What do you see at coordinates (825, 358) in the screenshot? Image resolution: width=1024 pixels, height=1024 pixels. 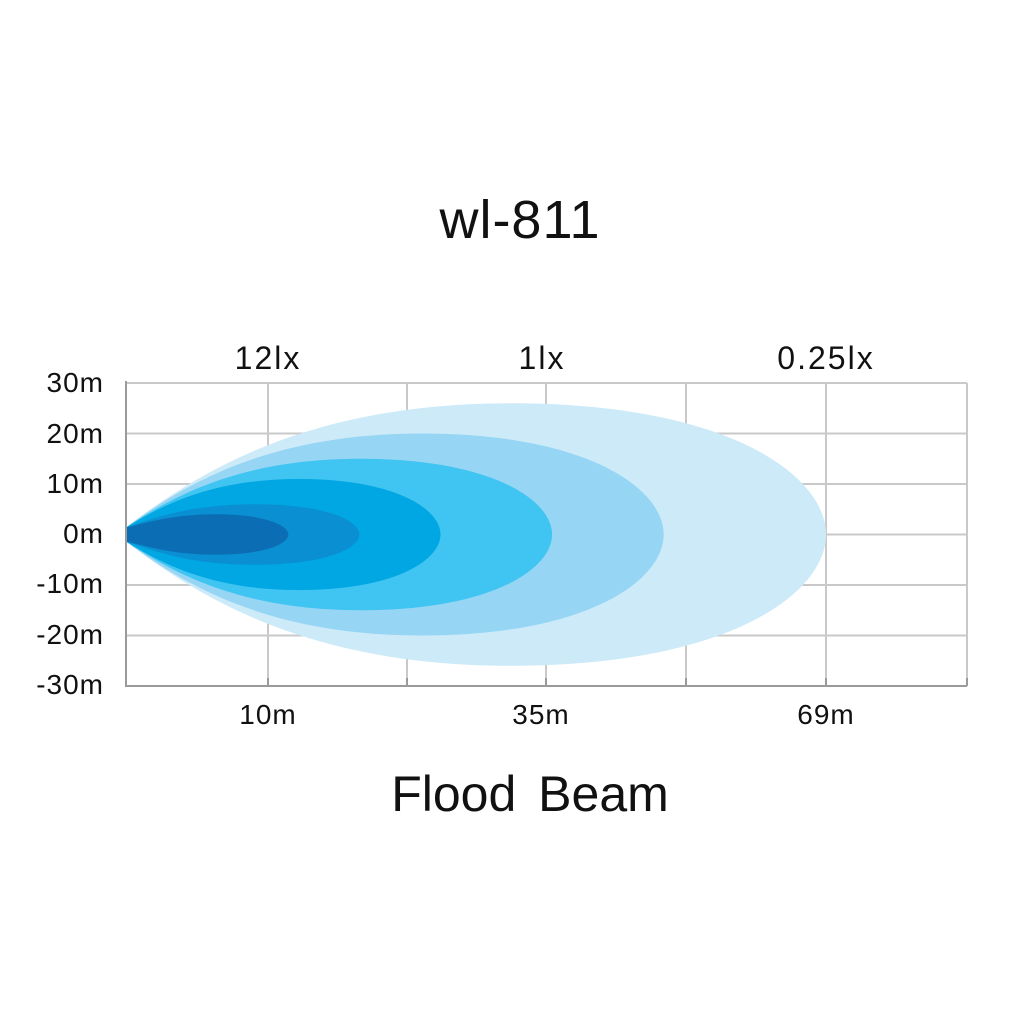 I see `lux-label: 0.25lx` at bounding box center [825, 358].